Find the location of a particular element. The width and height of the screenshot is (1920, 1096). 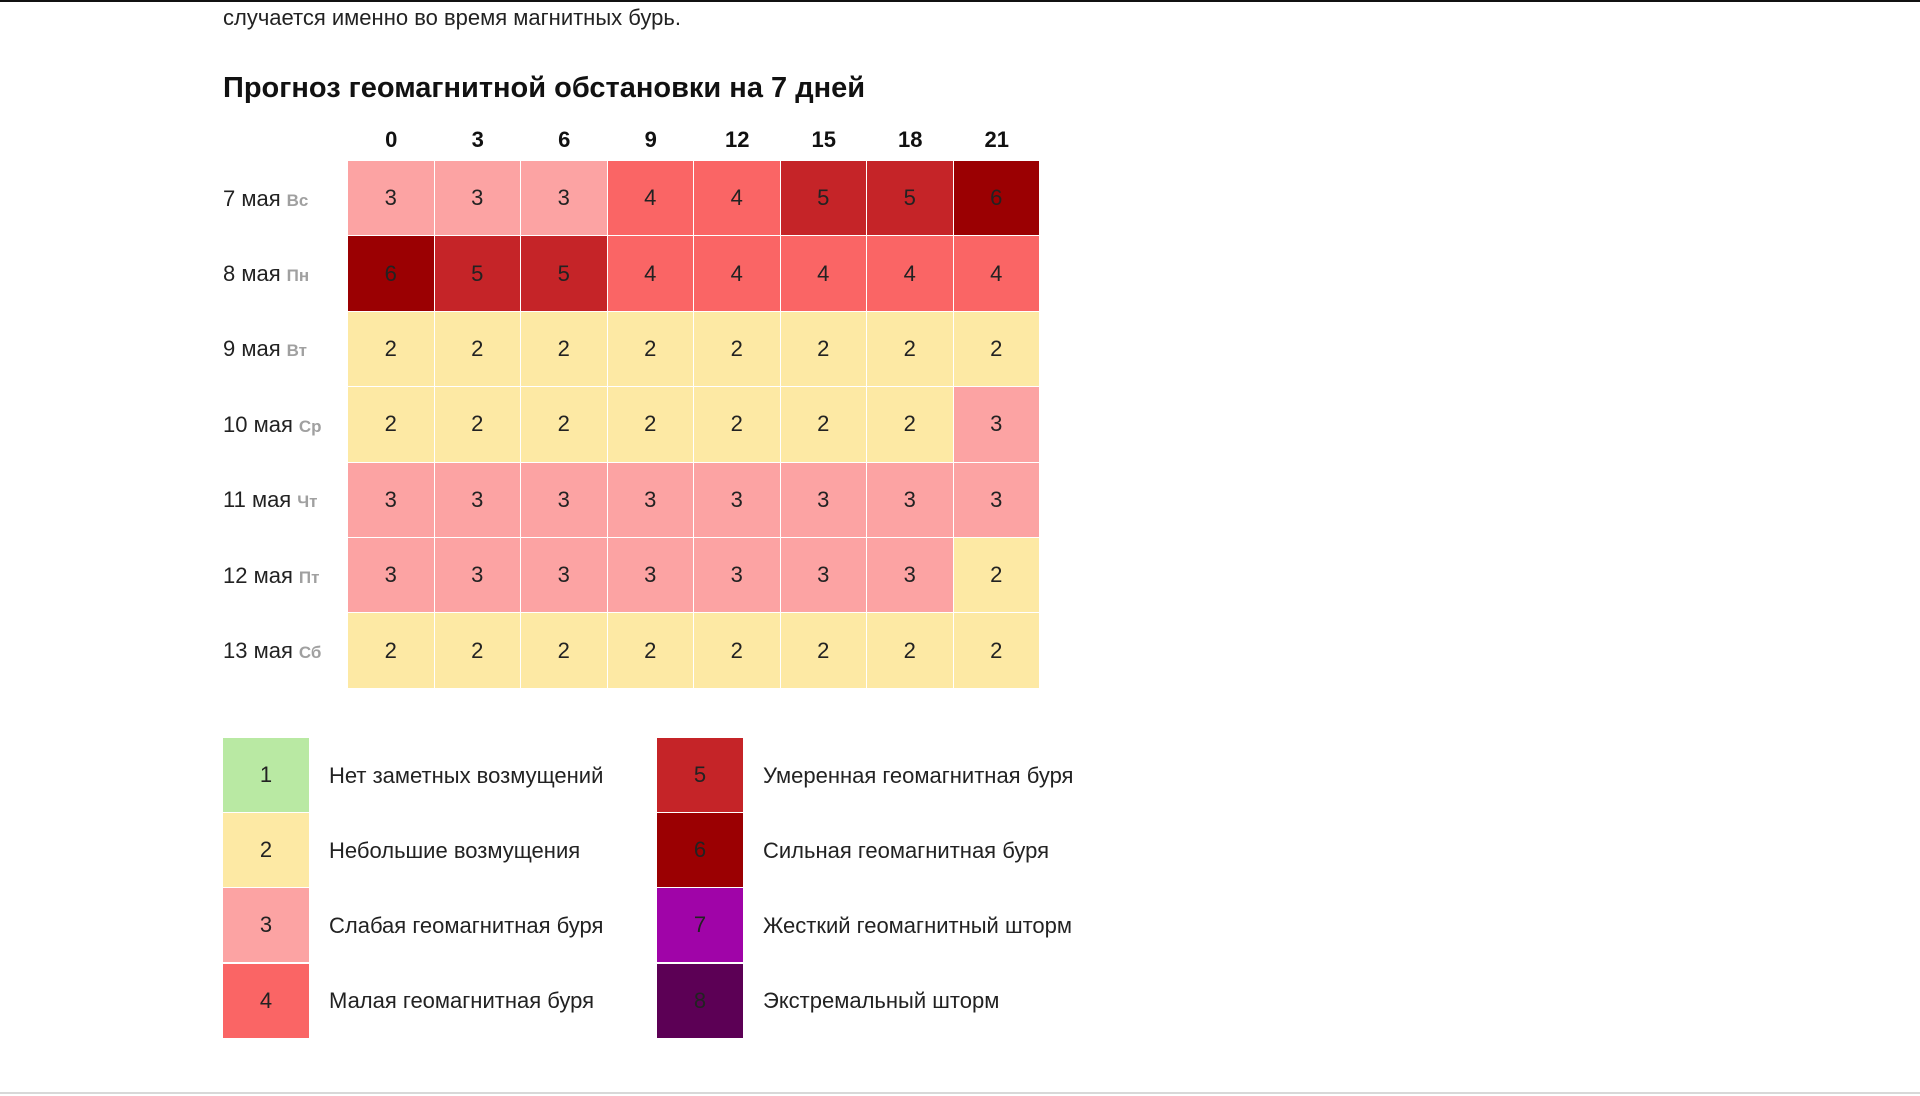

heatmap-row: 10 мая Ср 2 2 2 2 2 2 2 3 is located at coordinates (631, 424).